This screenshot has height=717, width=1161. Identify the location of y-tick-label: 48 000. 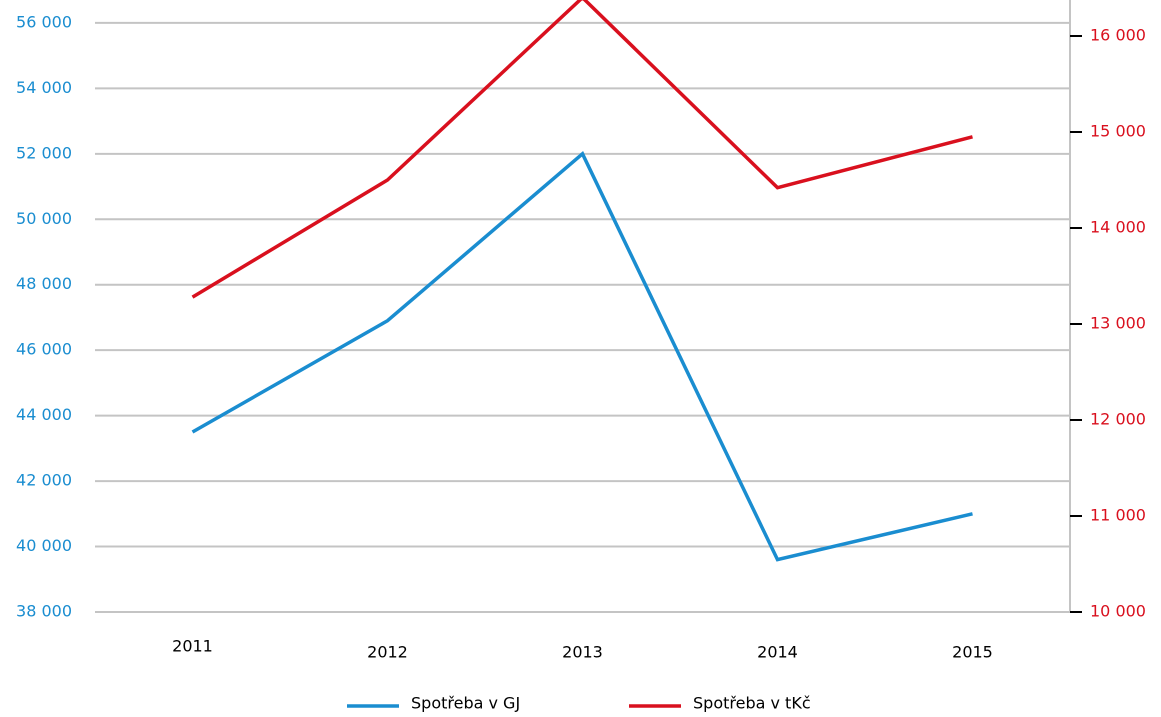
(44, 283).